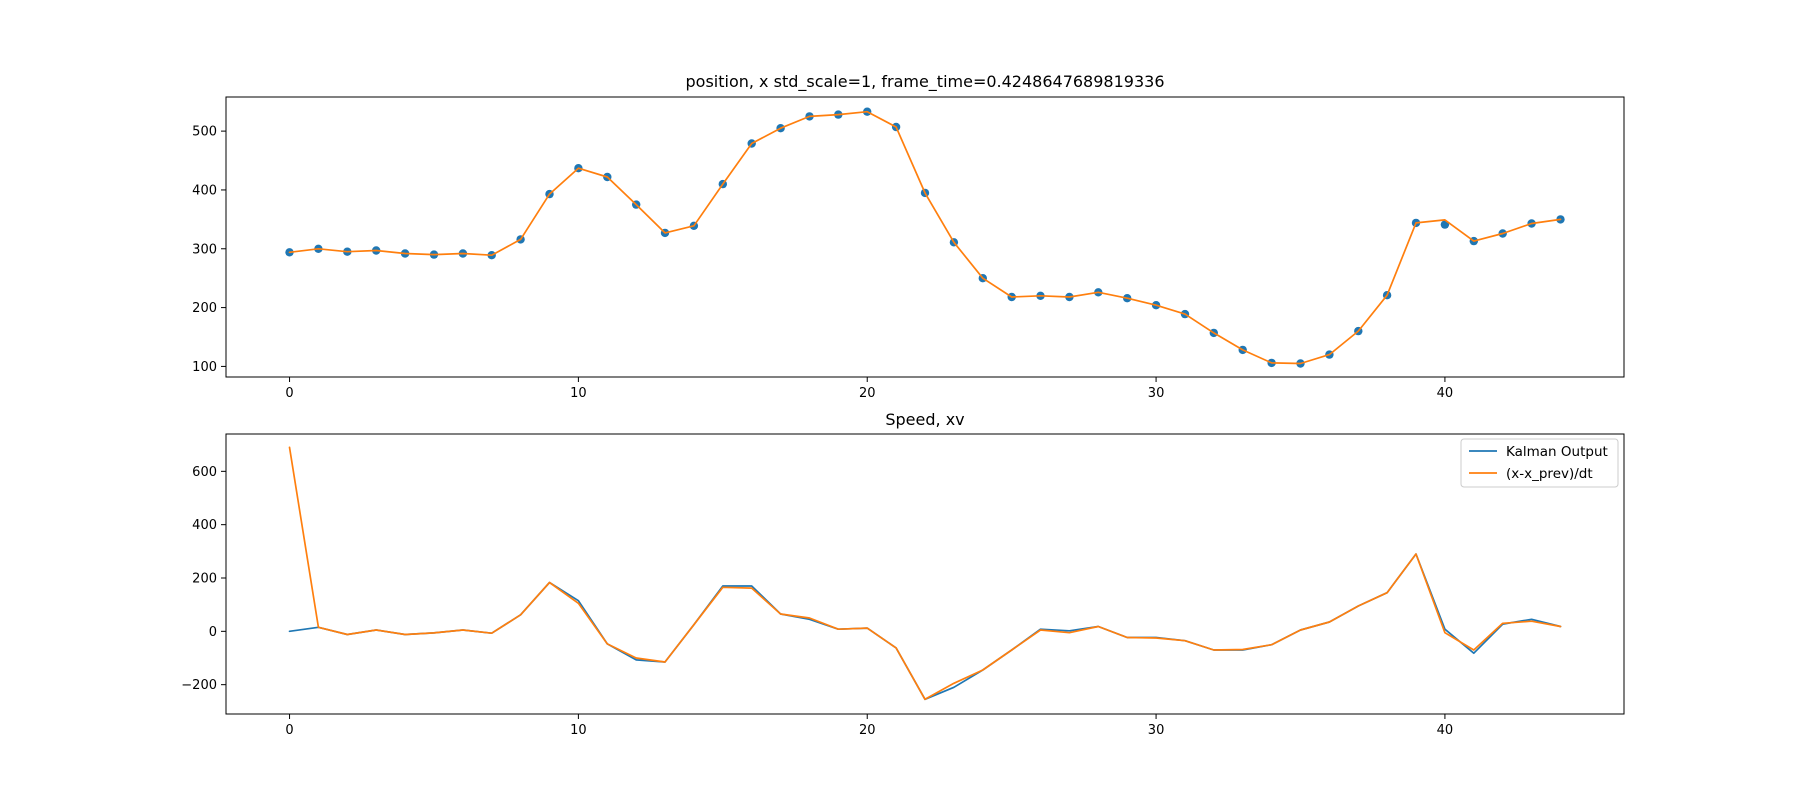 This screenshot has height=804, width=1800. I want to click on position-y-tick-label: 200, so click(204, 308).